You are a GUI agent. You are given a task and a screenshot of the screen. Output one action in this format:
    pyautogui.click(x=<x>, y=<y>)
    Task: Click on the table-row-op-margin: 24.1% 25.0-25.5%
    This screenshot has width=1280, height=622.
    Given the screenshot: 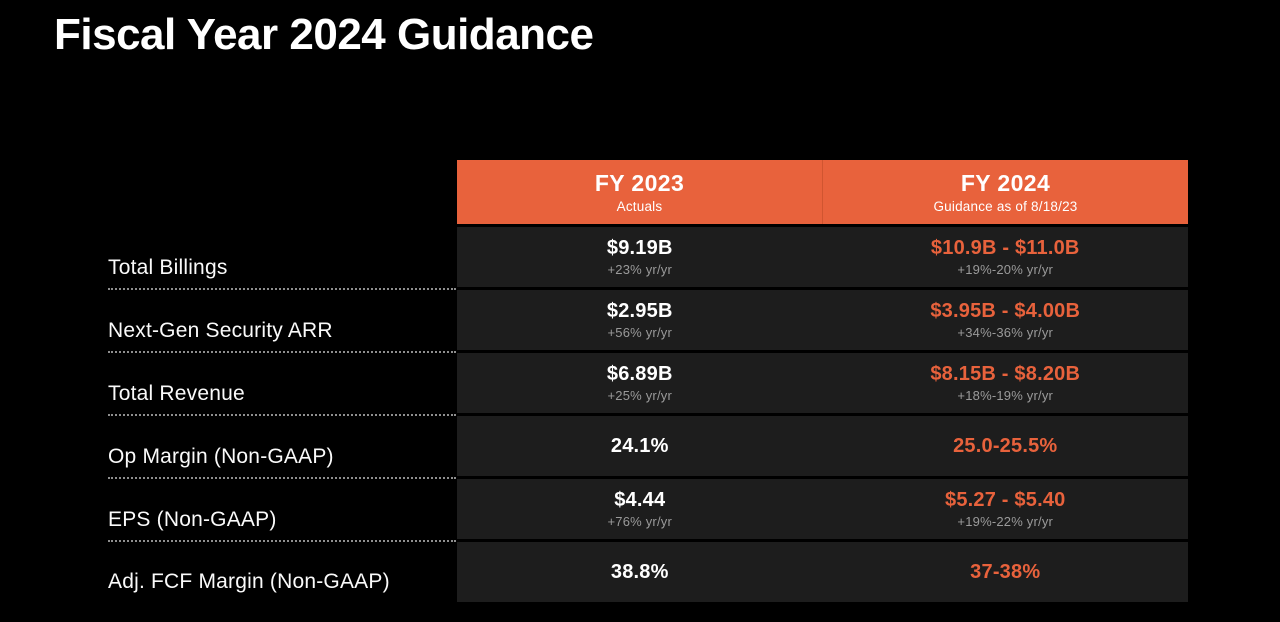 What is the action you would take?
    pyautogui.click(x=822, y=446)
    